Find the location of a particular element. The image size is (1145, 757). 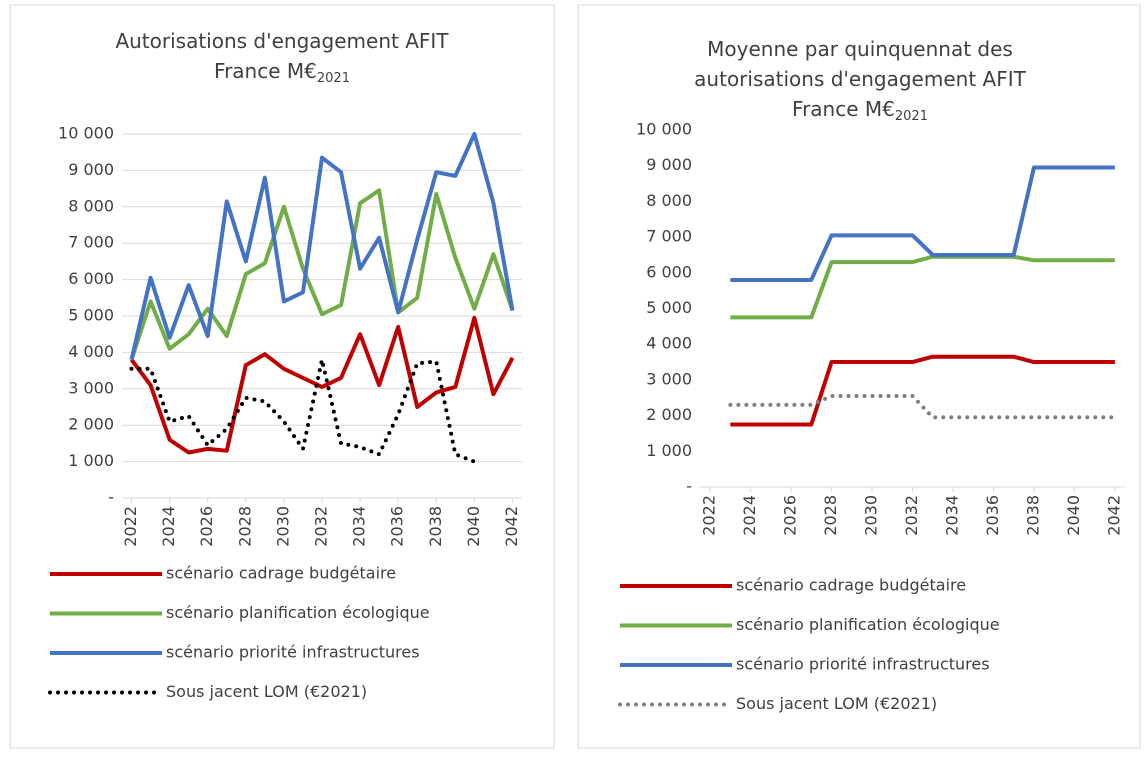

chart-title-line: Moyenne par quinquennat des is located at coordinates (860, 49).